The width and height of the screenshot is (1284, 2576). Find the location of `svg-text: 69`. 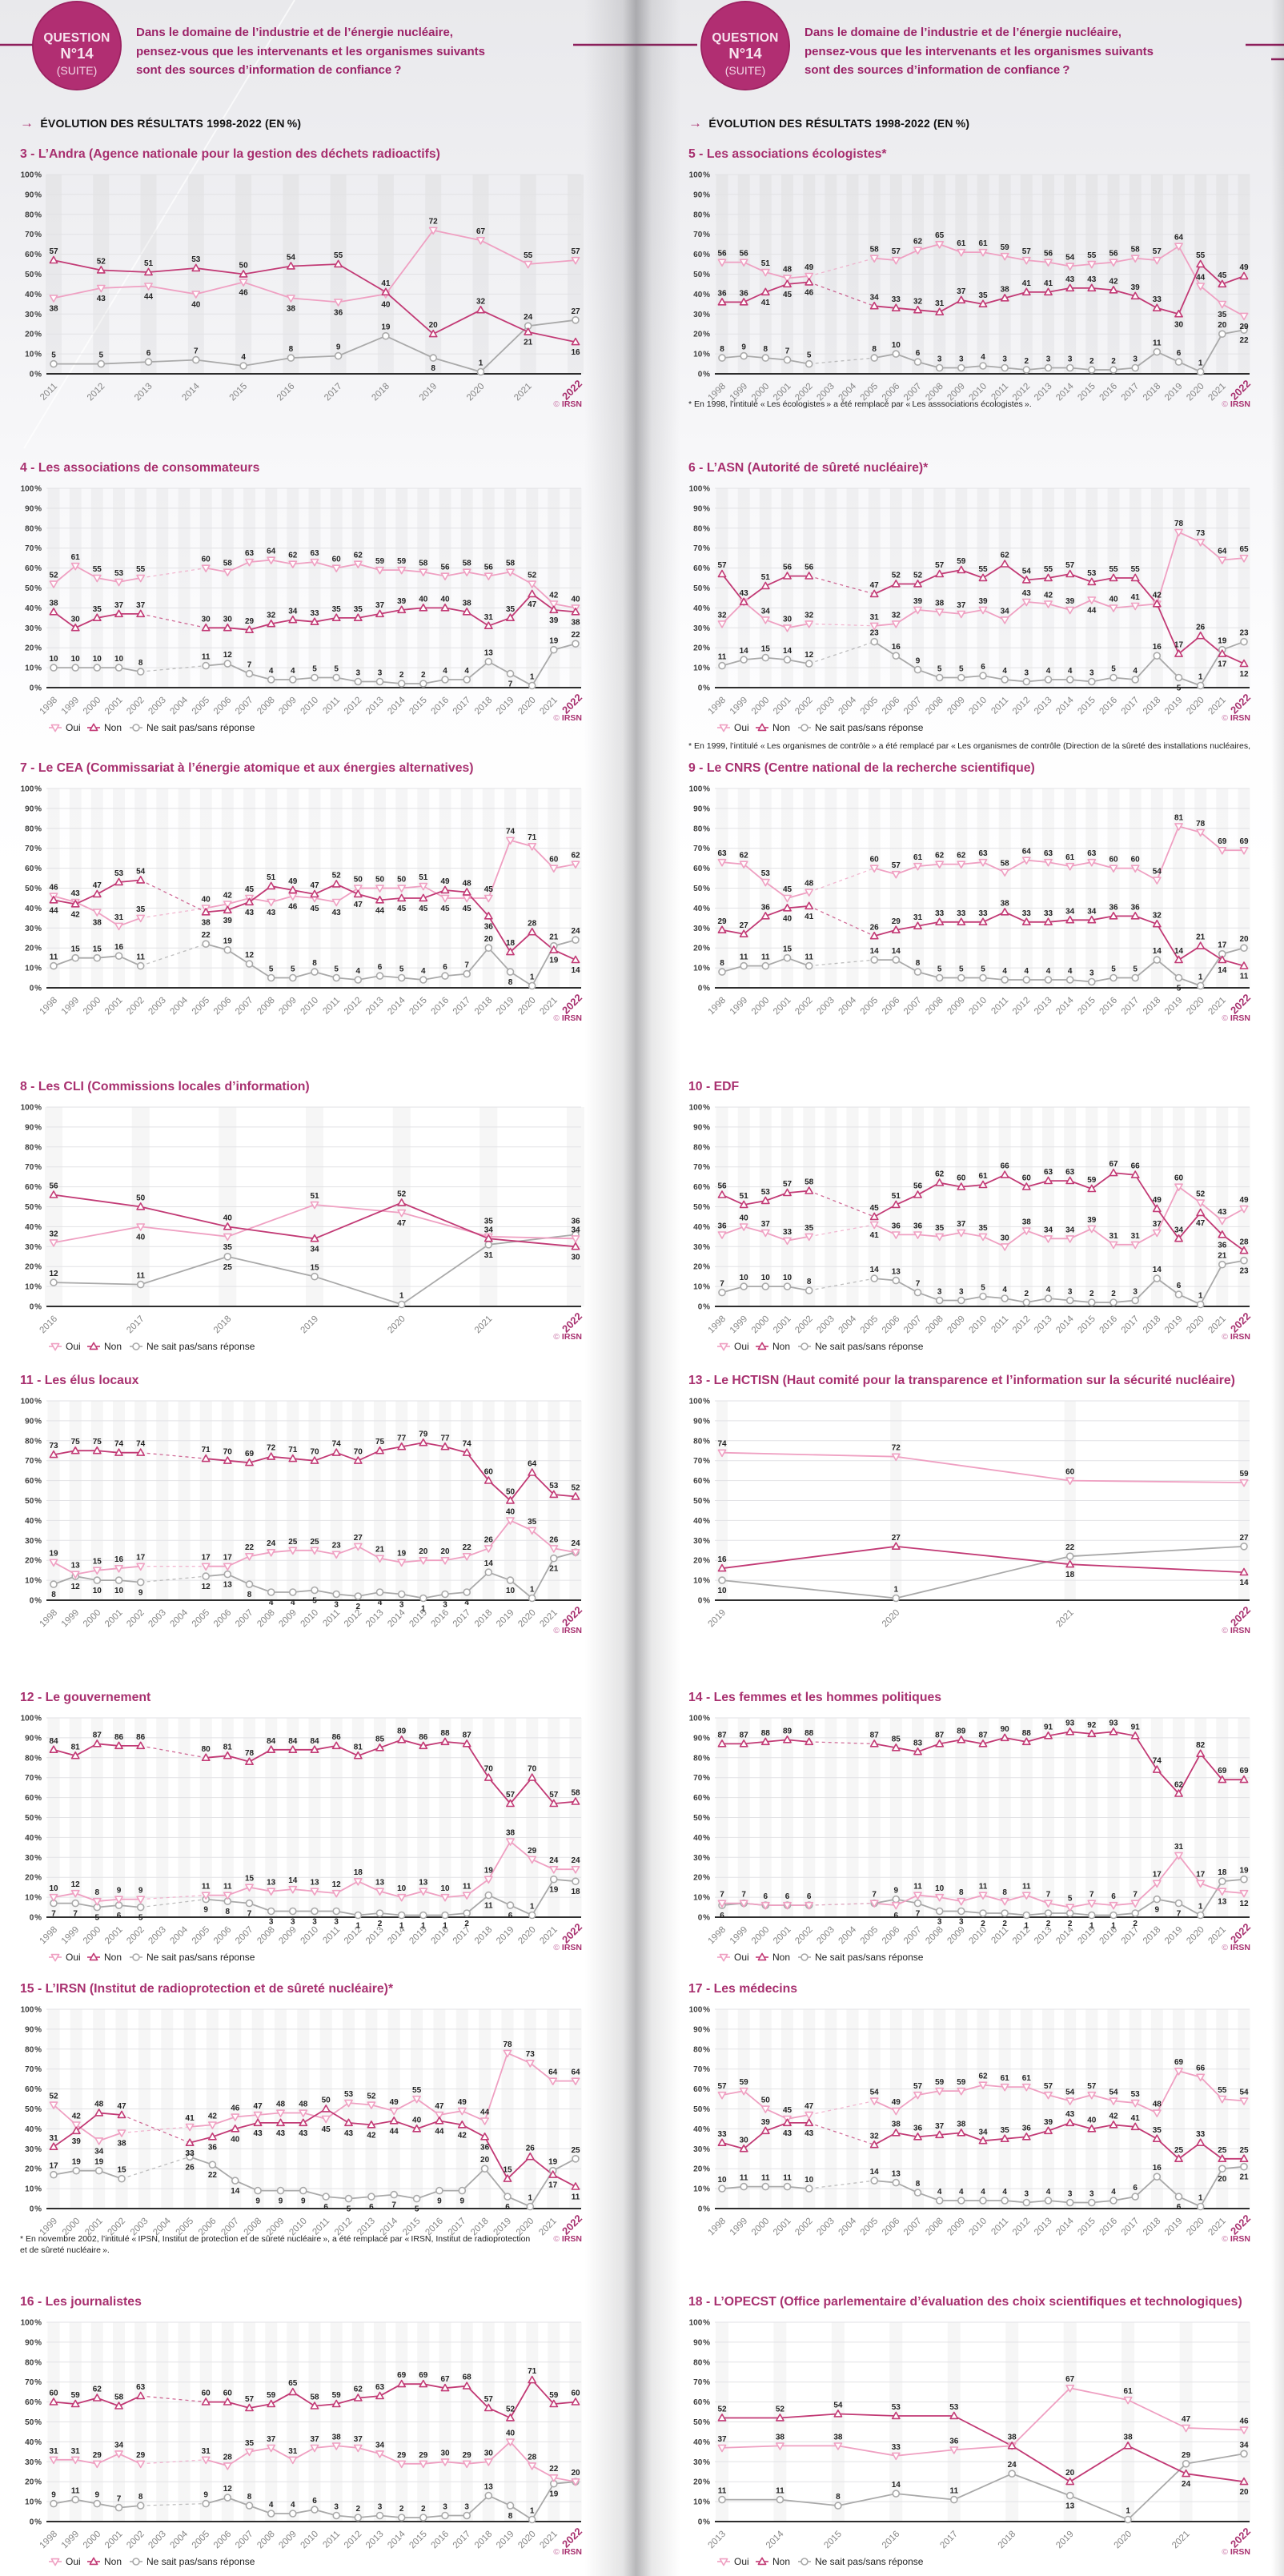

svg-text: 69 is located at coordinates (1222, 842).